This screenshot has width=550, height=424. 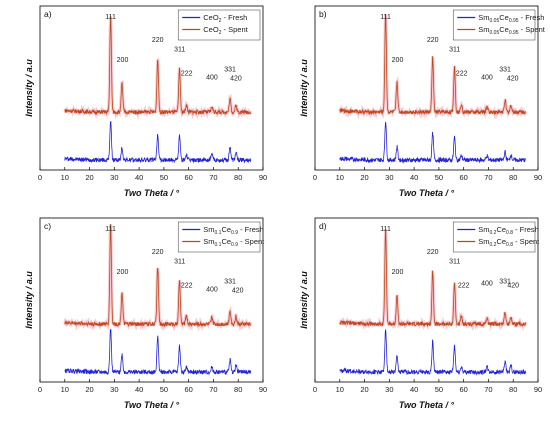 I want to click on legend-entry: Sm0.1Ce0.9 - Spent, so click(x=234, y=242).